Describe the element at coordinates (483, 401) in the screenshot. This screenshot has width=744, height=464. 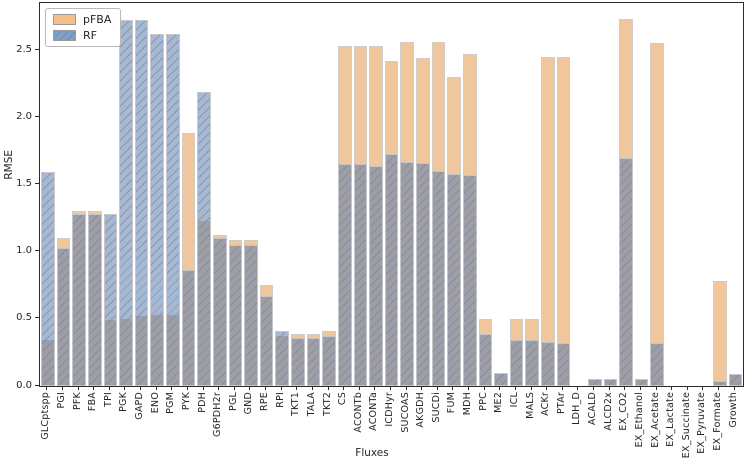
I see `x-tick-label: PPC` at that location.